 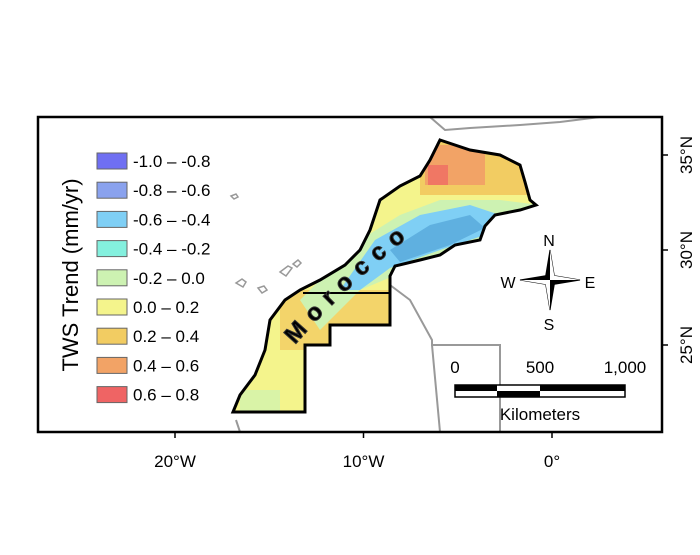 I want to click on country-label: Morocco, so click(x=348, y=283).